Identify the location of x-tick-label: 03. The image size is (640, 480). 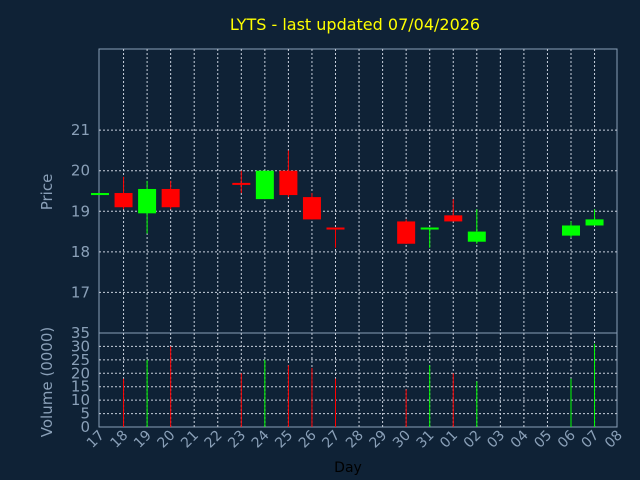
(496, 440).